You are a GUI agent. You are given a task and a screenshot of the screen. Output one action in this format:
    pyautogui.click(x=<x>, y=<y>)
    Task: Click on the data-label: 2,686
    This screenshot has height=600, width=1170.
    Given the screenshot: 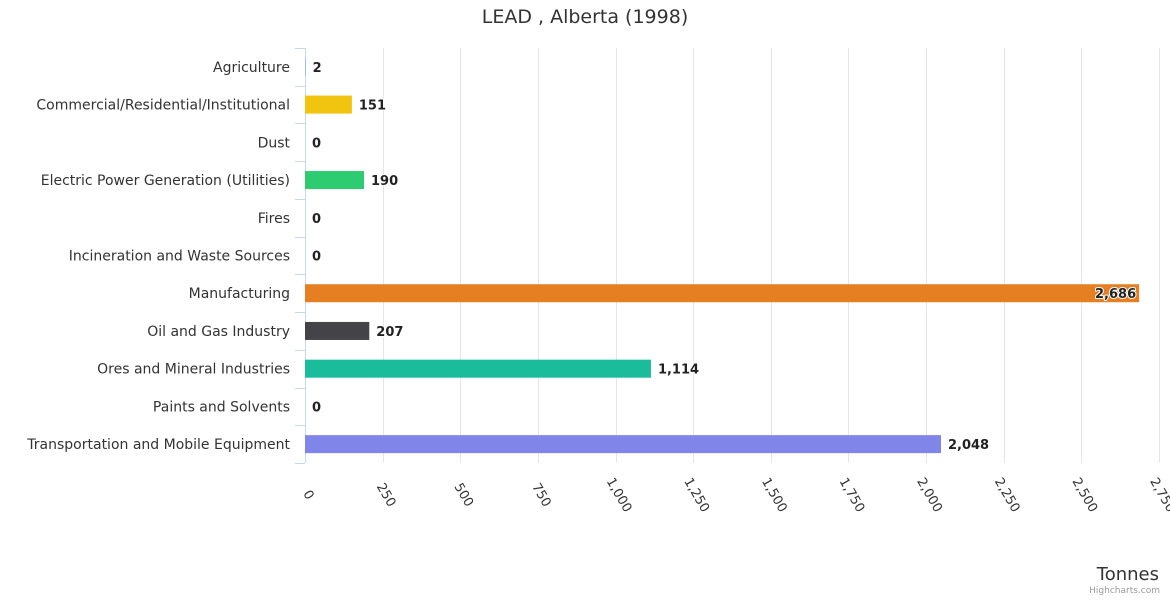 What is the action you would take?
    pyautogui.click(x=1115, y=294)
    